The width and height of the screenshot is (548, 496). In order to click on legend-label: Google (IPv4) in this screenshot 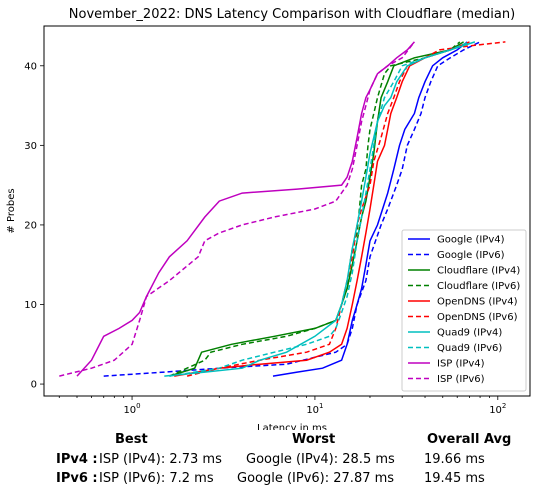, I will do `click(471, 240)`.